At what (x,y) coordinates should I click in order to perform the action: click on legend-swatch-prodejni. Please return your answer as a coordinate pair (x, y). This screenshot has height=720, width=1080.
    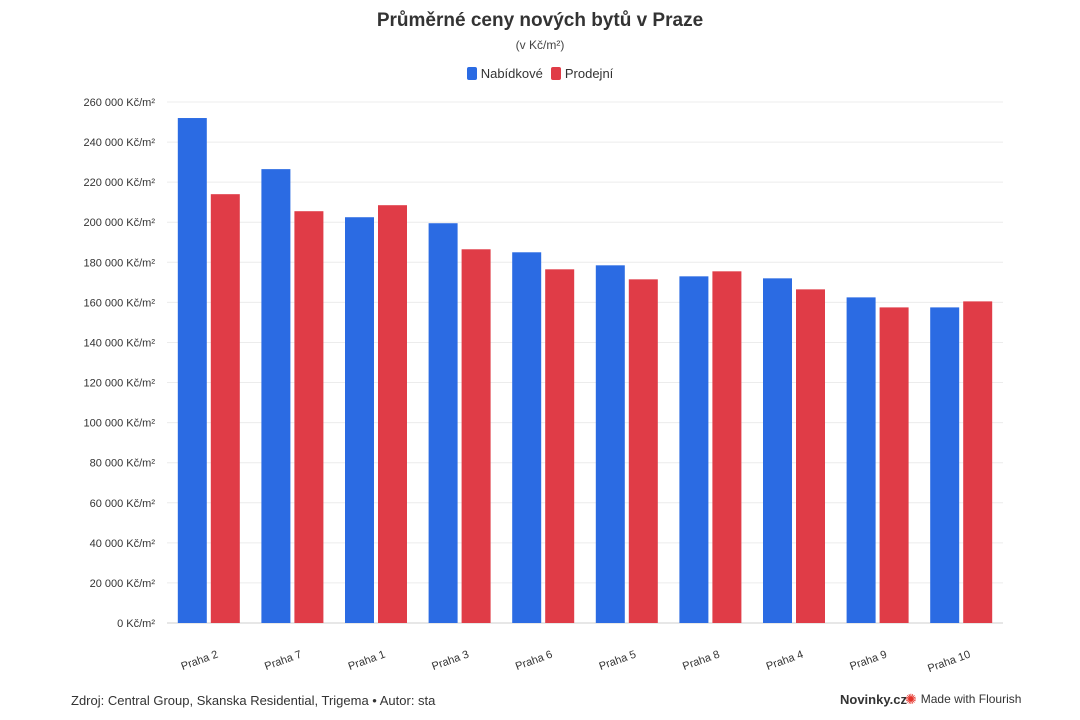
    Looking at the image, I should click on (555, 73).